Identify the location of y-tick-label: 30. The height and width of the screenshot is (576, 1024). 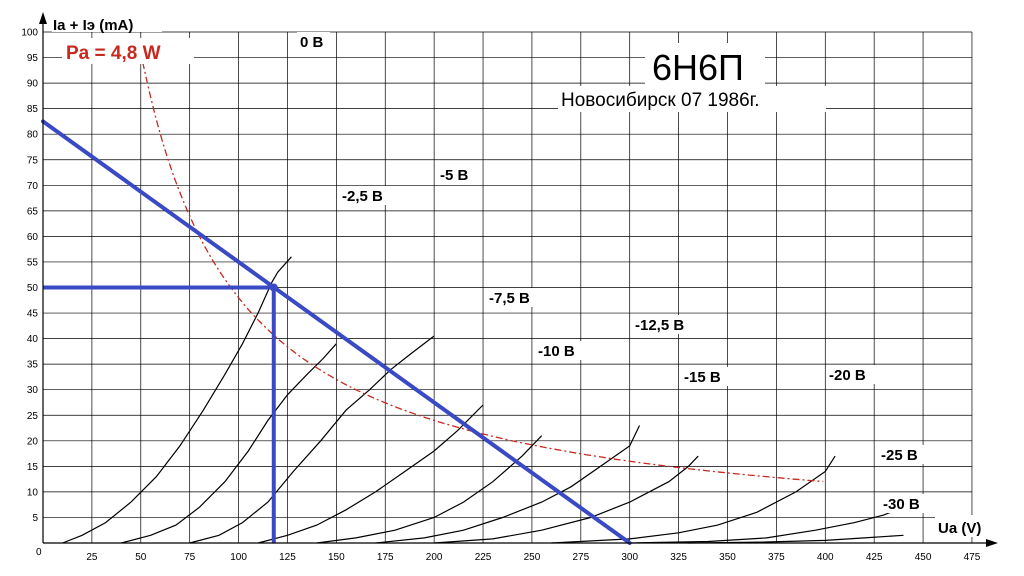
(33, 390).